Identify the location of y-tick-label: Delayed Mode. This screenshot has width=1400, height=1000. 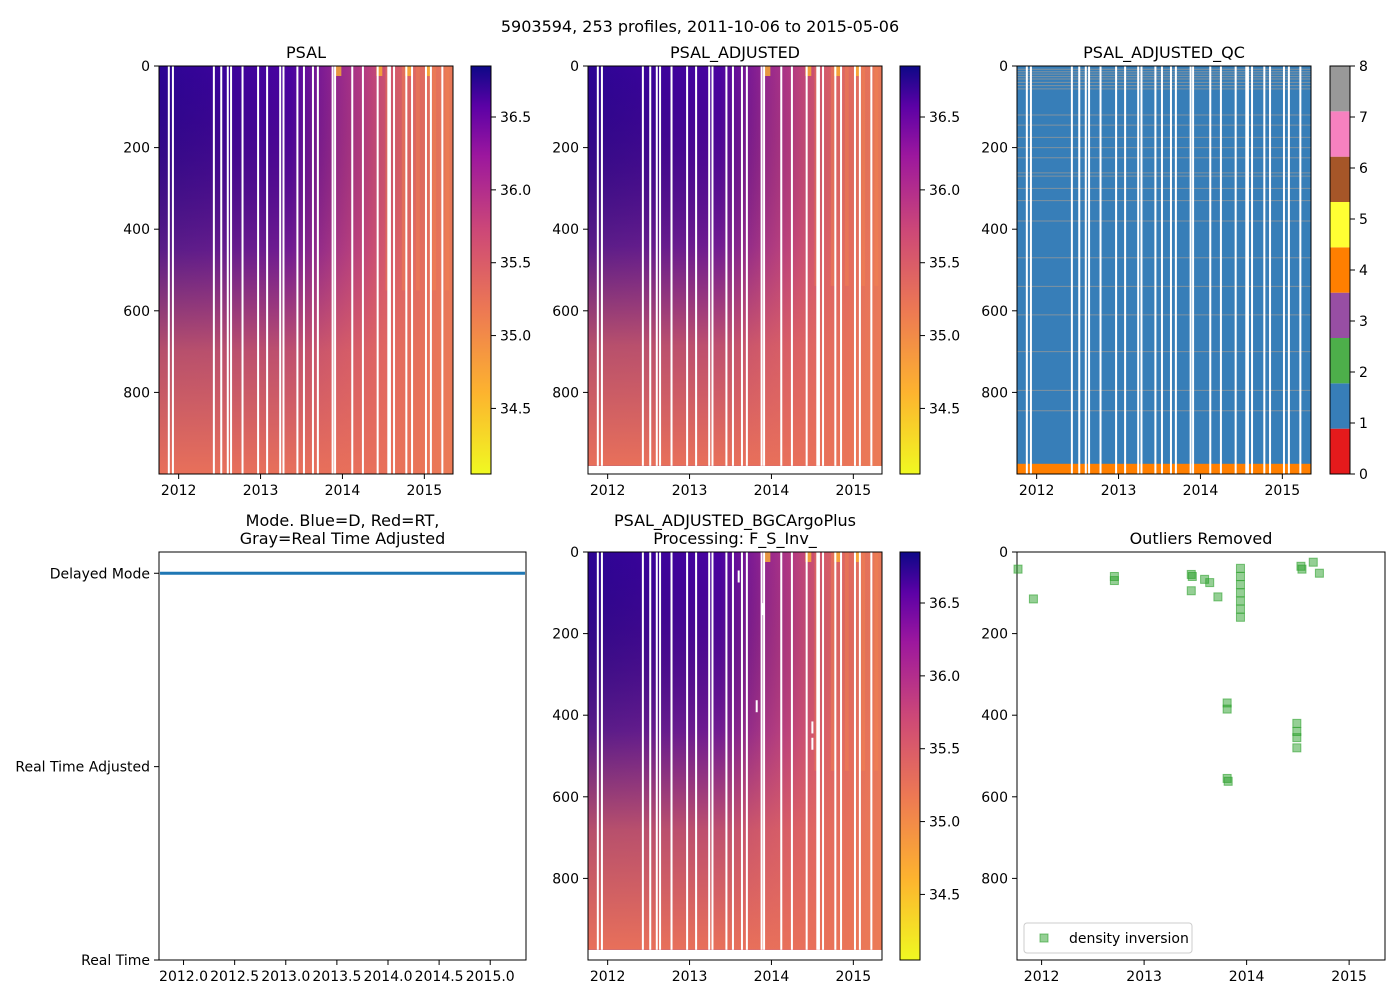
(100, 574).